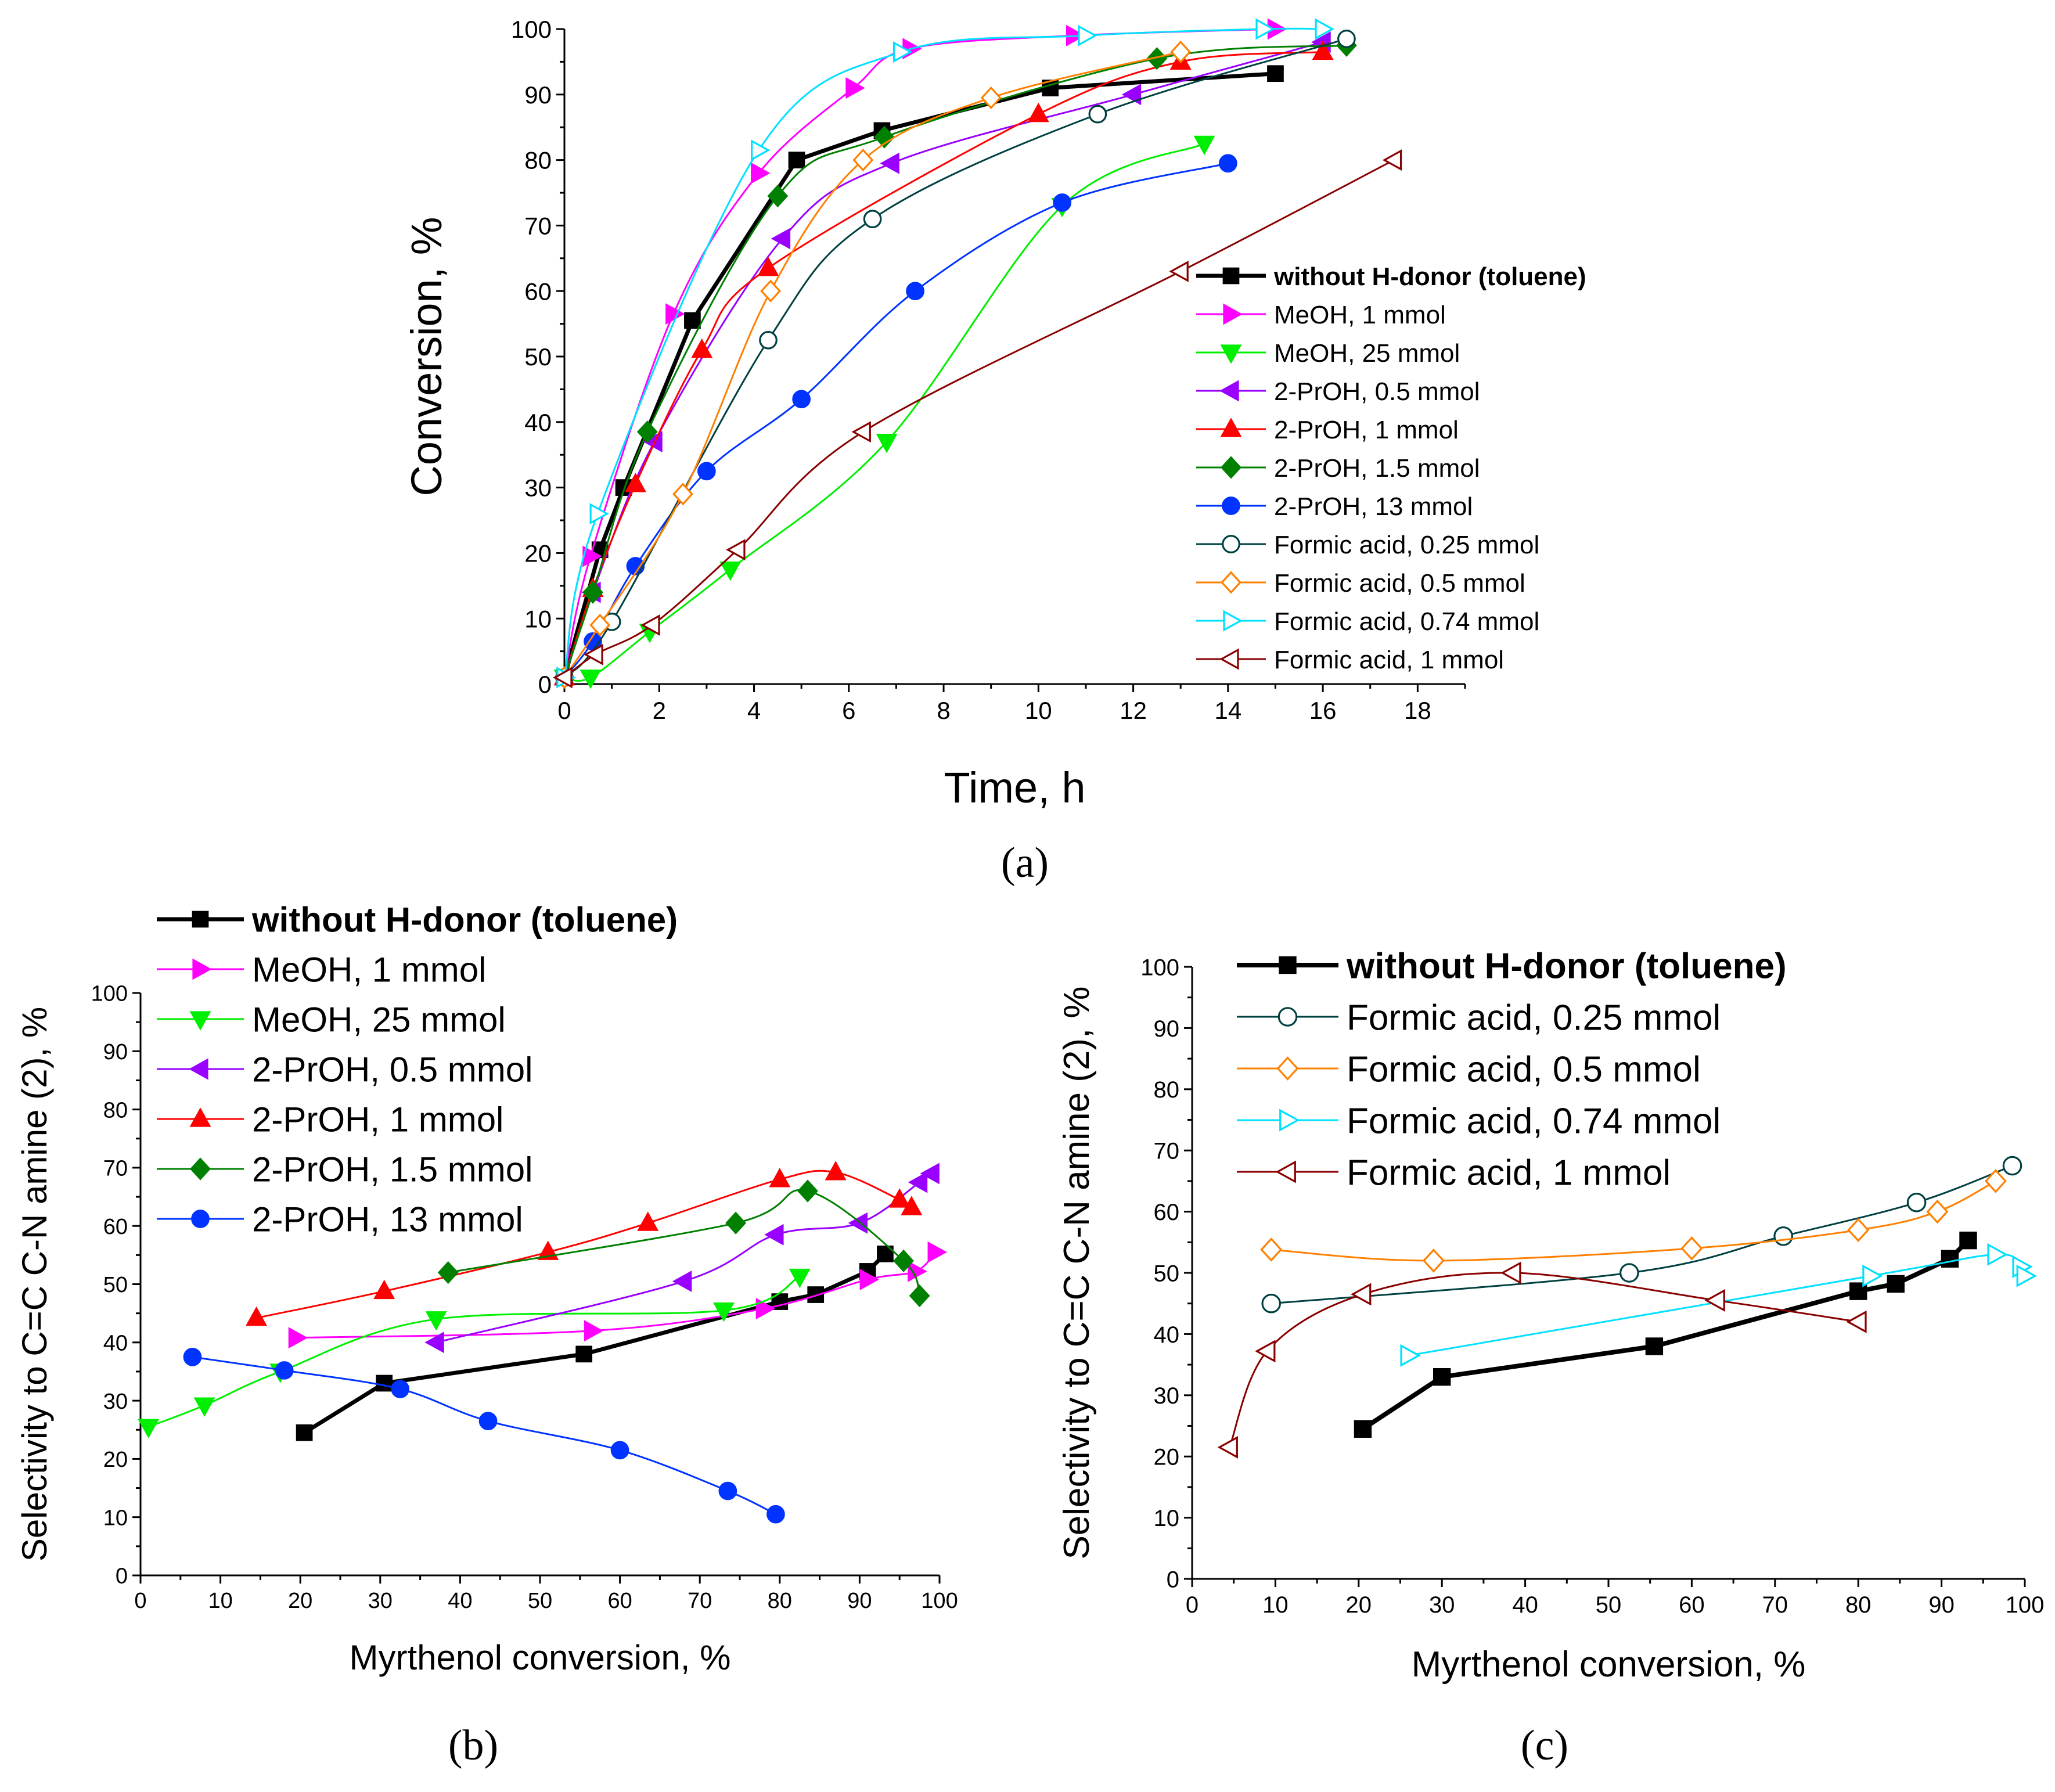 This screenshot has width=2055, height=1792. I want to click on series-propoh05, so click(682, 1258).